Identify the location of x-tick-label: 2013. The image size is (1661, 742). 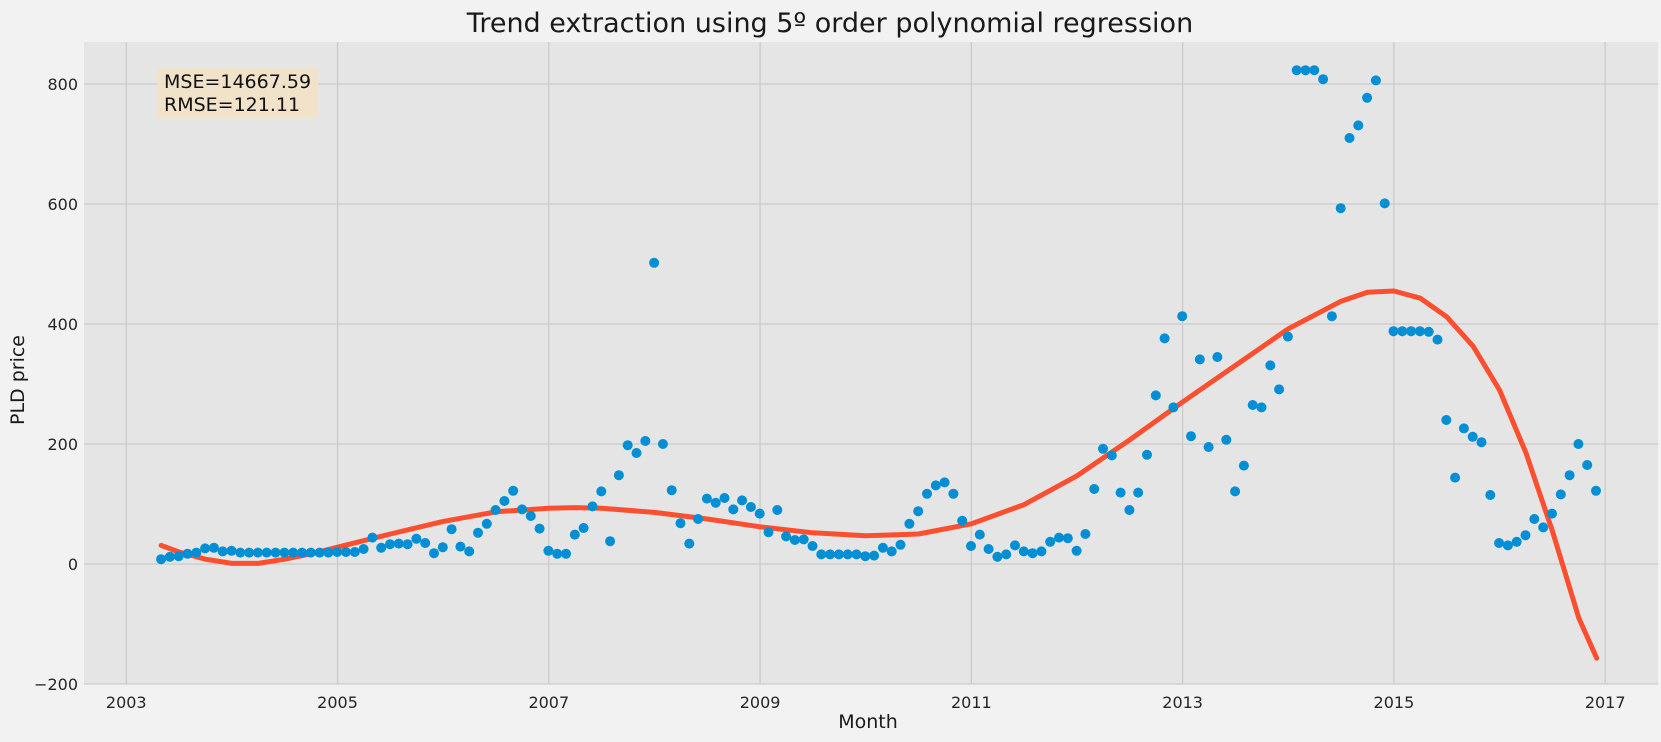
(1182, 702).